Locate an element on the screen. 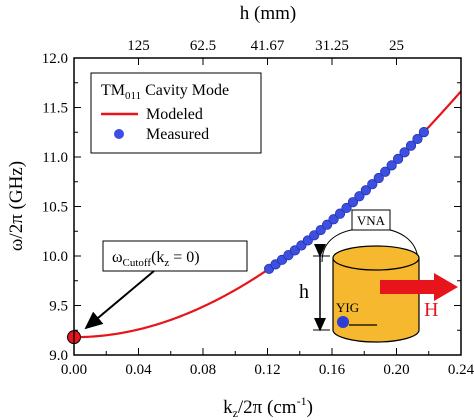  y-tick-label: 11.0 is located at coordinates (55, 158).